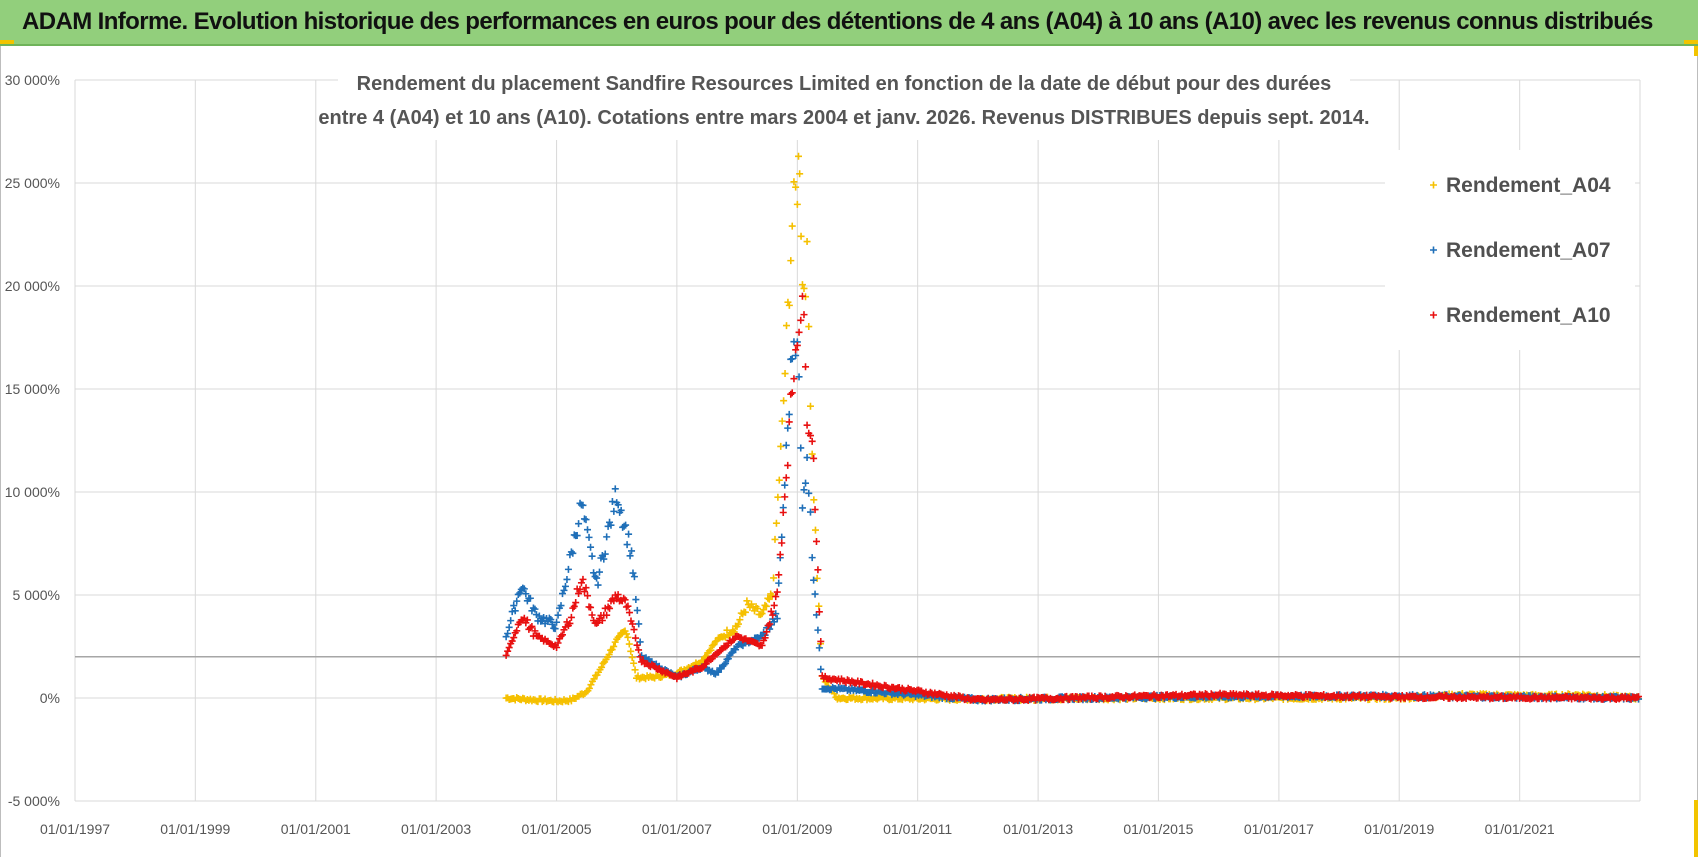  What do you see at coordinates (32, 492) in the screenshot?
I see `y-tick-label: 10 000%` at bounding box center [32, 492].